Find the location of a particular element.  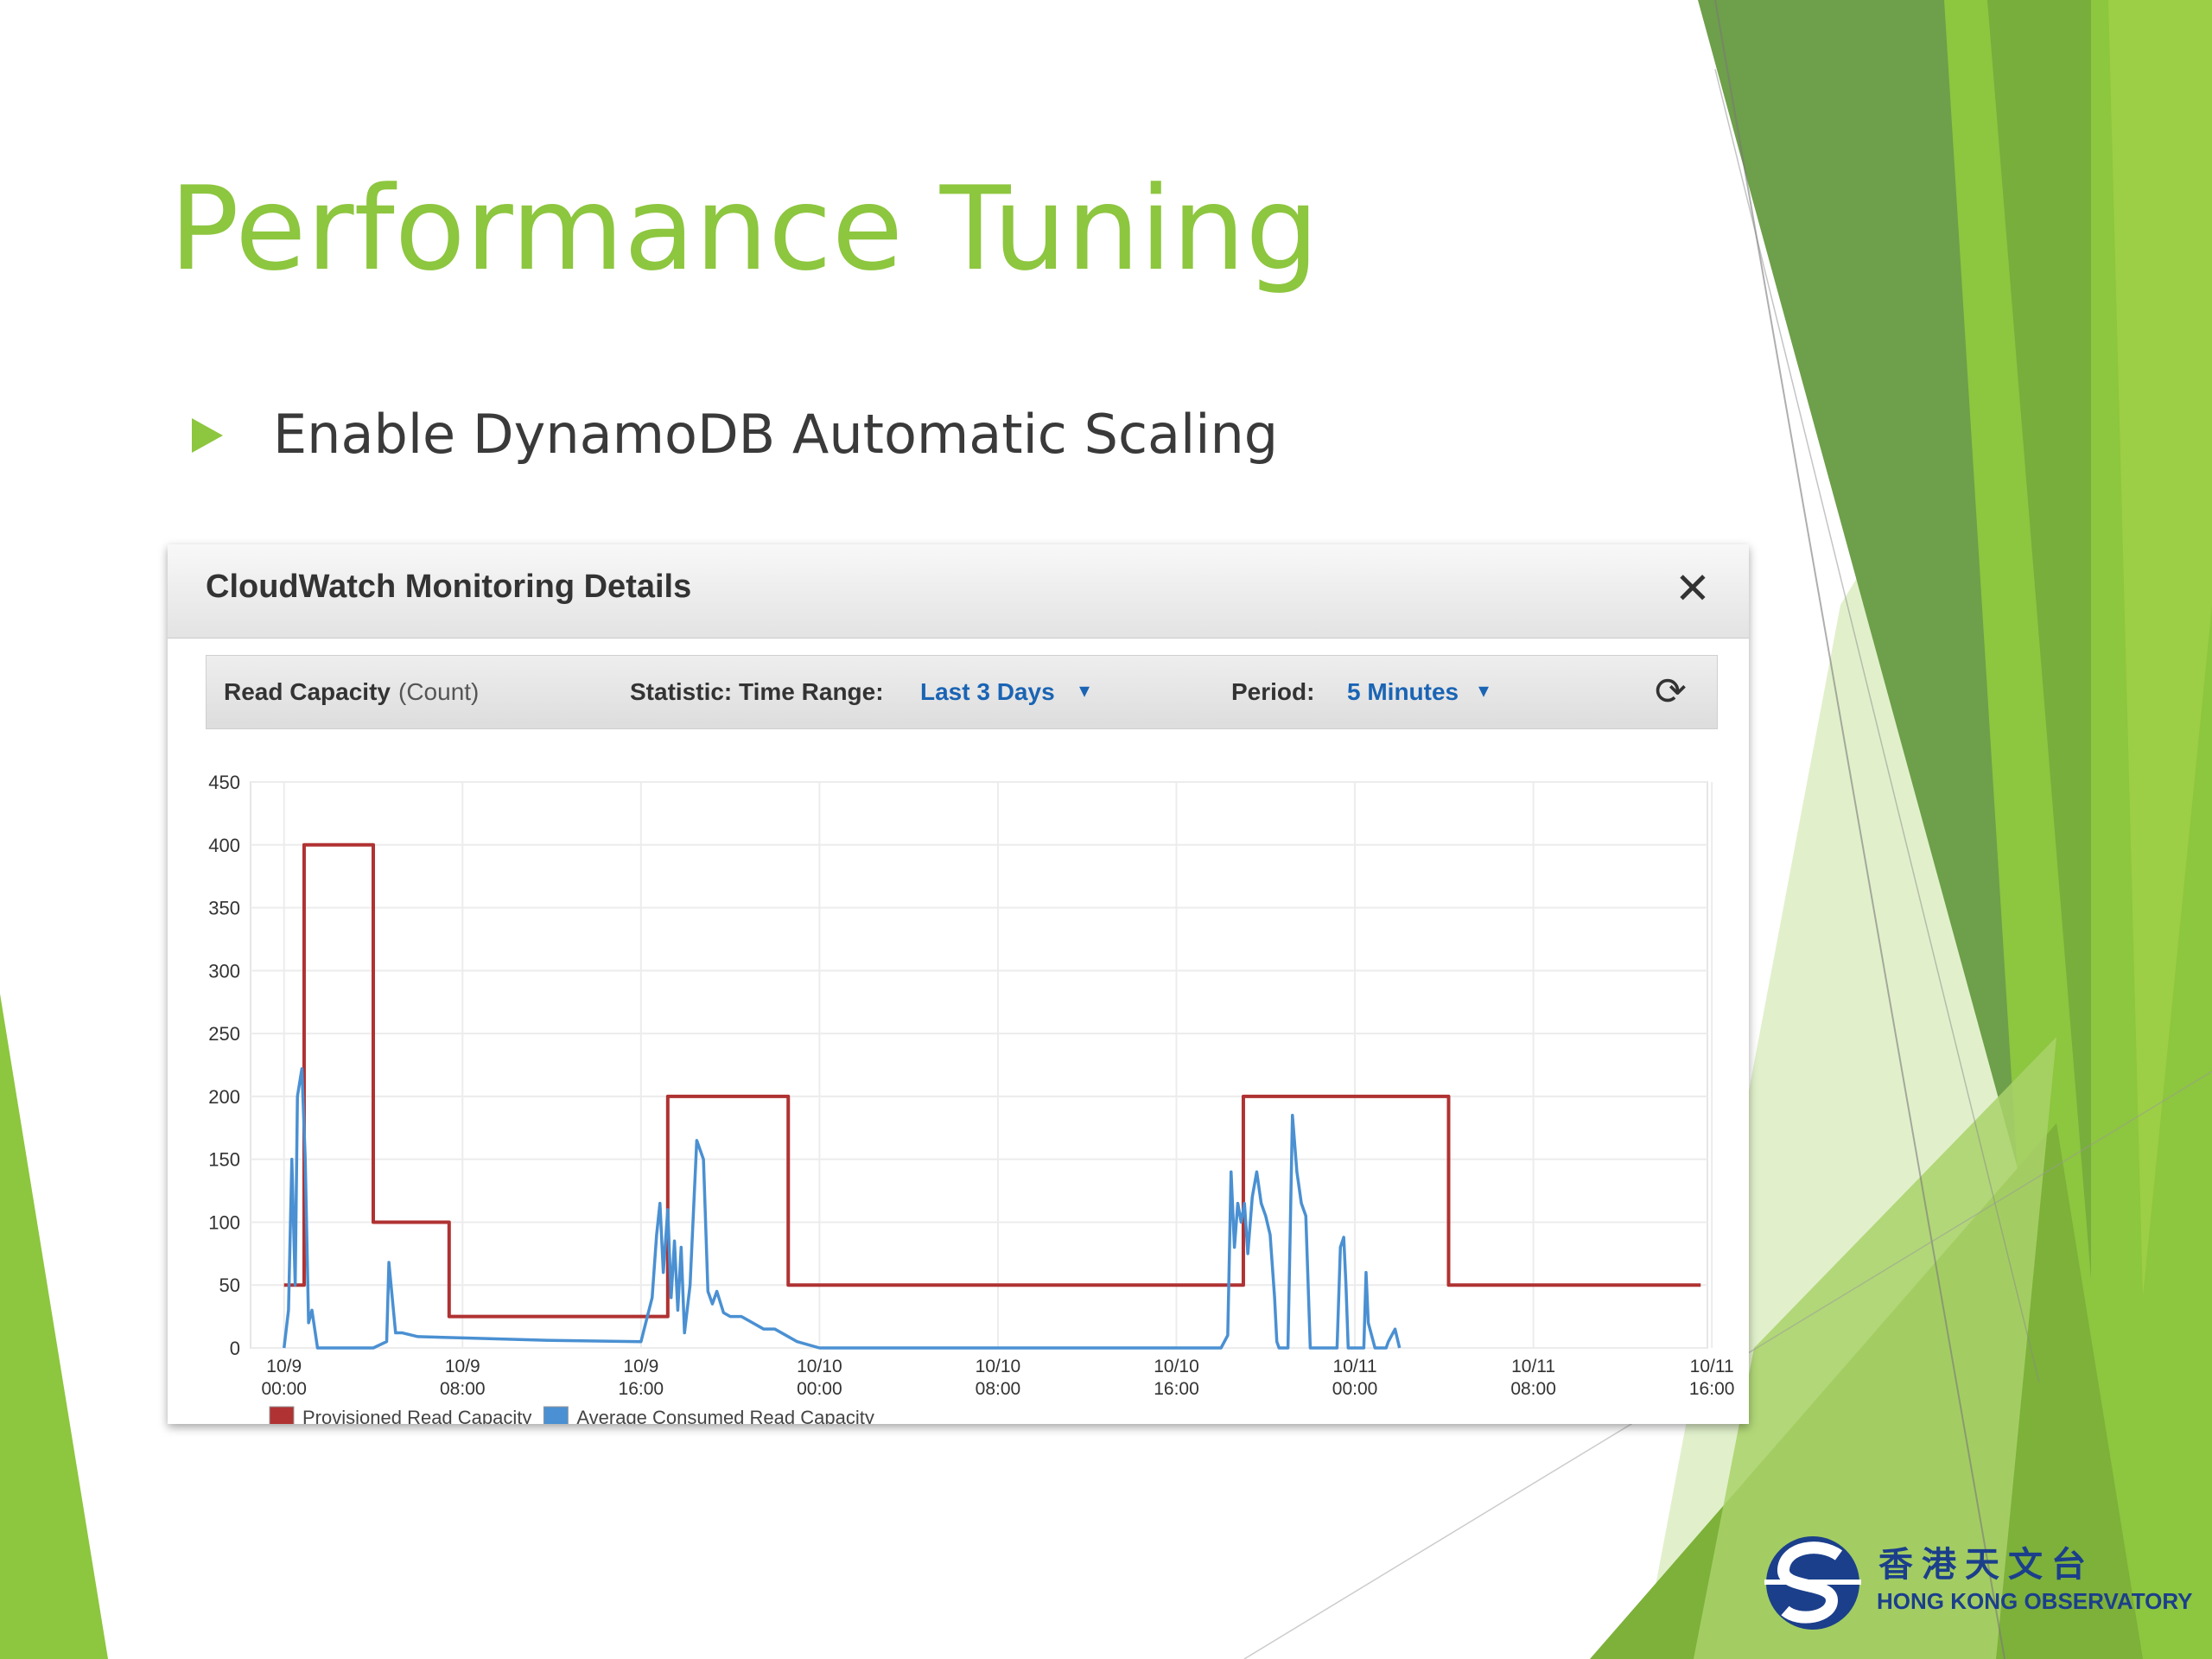

bullet-item: Enable DynamoDB Automatic Scaling is located at coordinates (753, 434).